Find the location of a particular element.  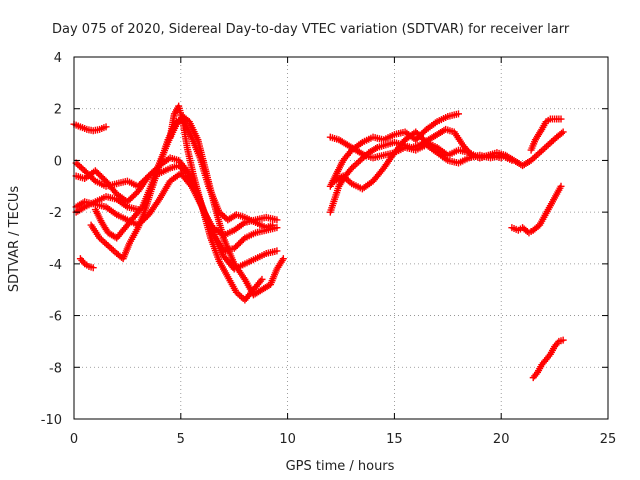

series-sat-n is located at coordinates (546, 134).